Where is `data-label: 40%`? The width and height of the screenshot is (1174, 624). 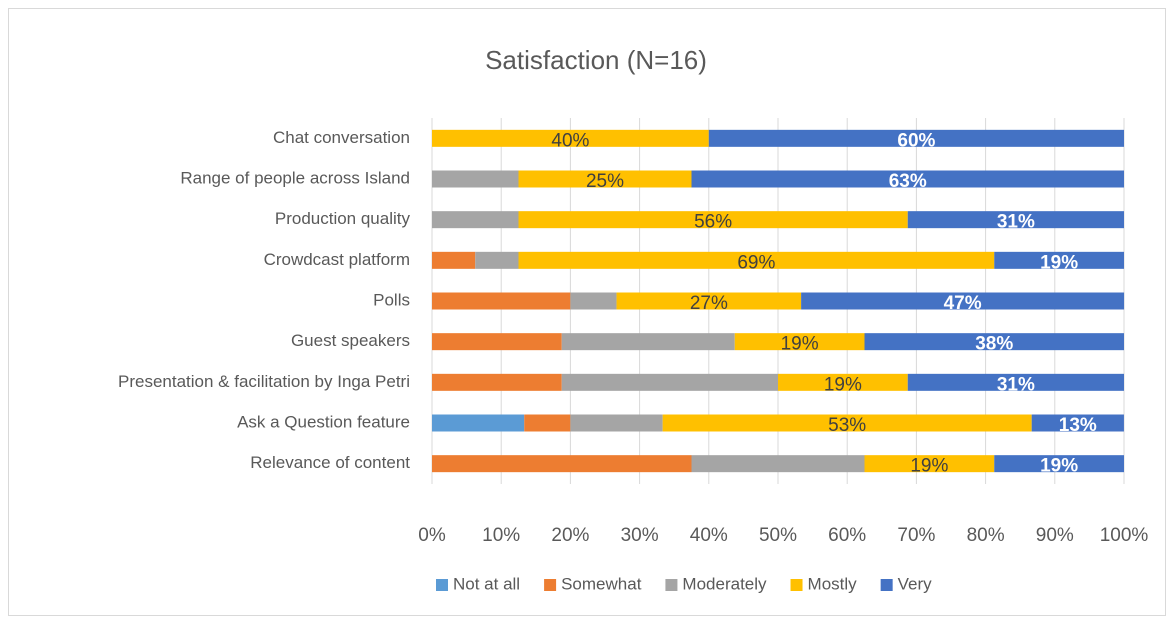
data-label: 40% is located at coordinates (570, 140).